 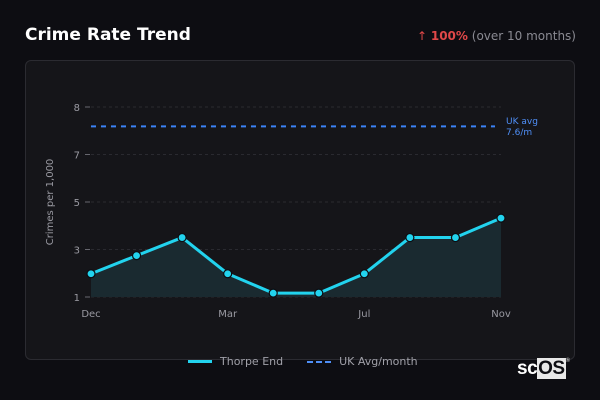 What do you see at coordinates (422, 36) in the screenshot?
I see `arrow-up-icon: ↑` at bounding box center [422, 36].